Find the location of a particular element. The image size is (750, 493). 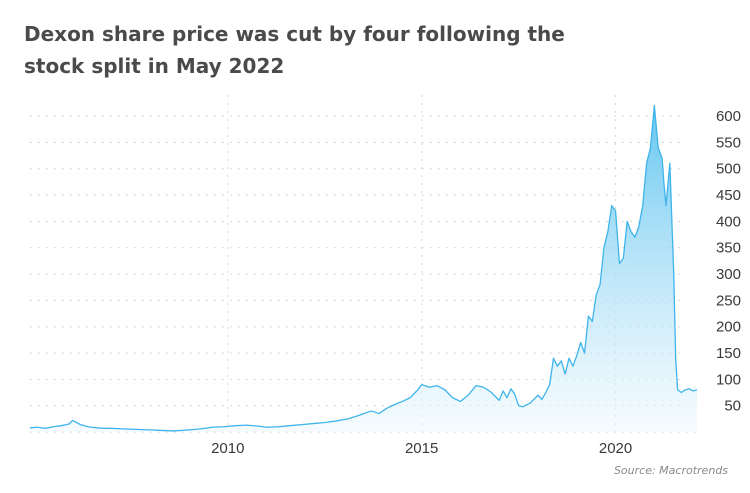

y-tick-label: 350 is located at coordinates (728, 248).